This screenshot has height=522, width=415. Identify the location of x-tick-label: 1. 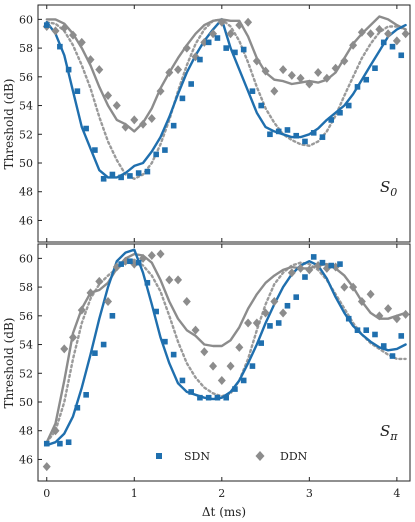
(134, 493).